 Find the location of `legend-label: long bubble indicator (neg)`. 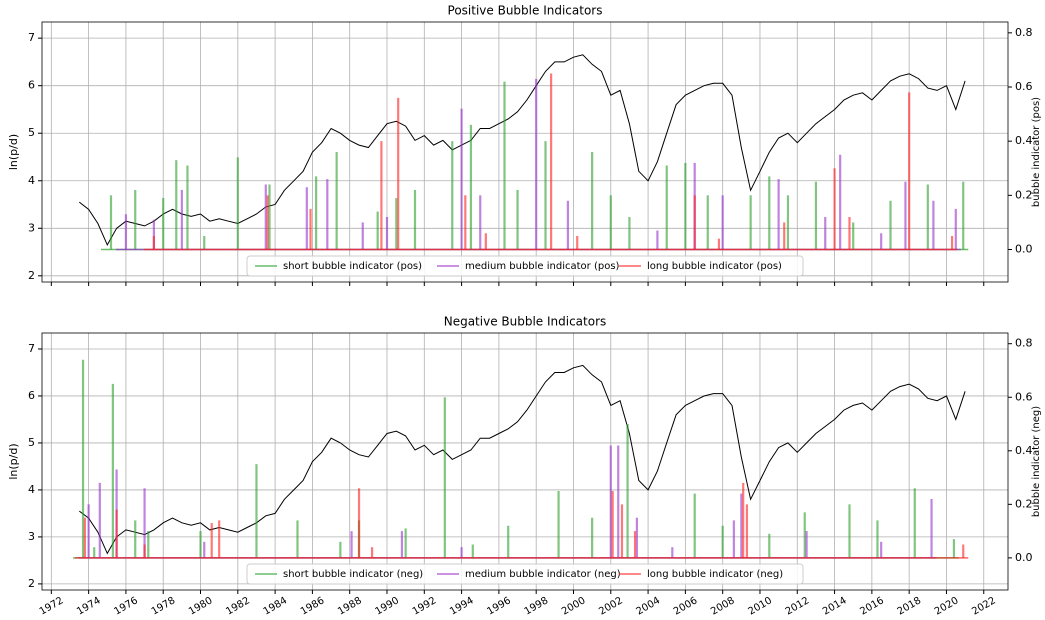

legend-label: long bubble indicator (neg) is located at coordinates (715, 574).